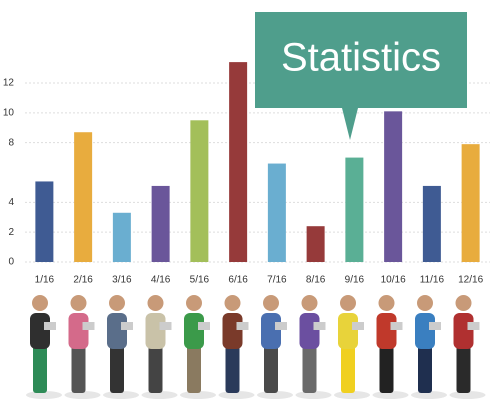 Image resolution: width=500 pixels, height=410 pixels. Describe the element at coordinates (238, 280) in the screenshot. I see `x-tick-label: 6/16` at that location.